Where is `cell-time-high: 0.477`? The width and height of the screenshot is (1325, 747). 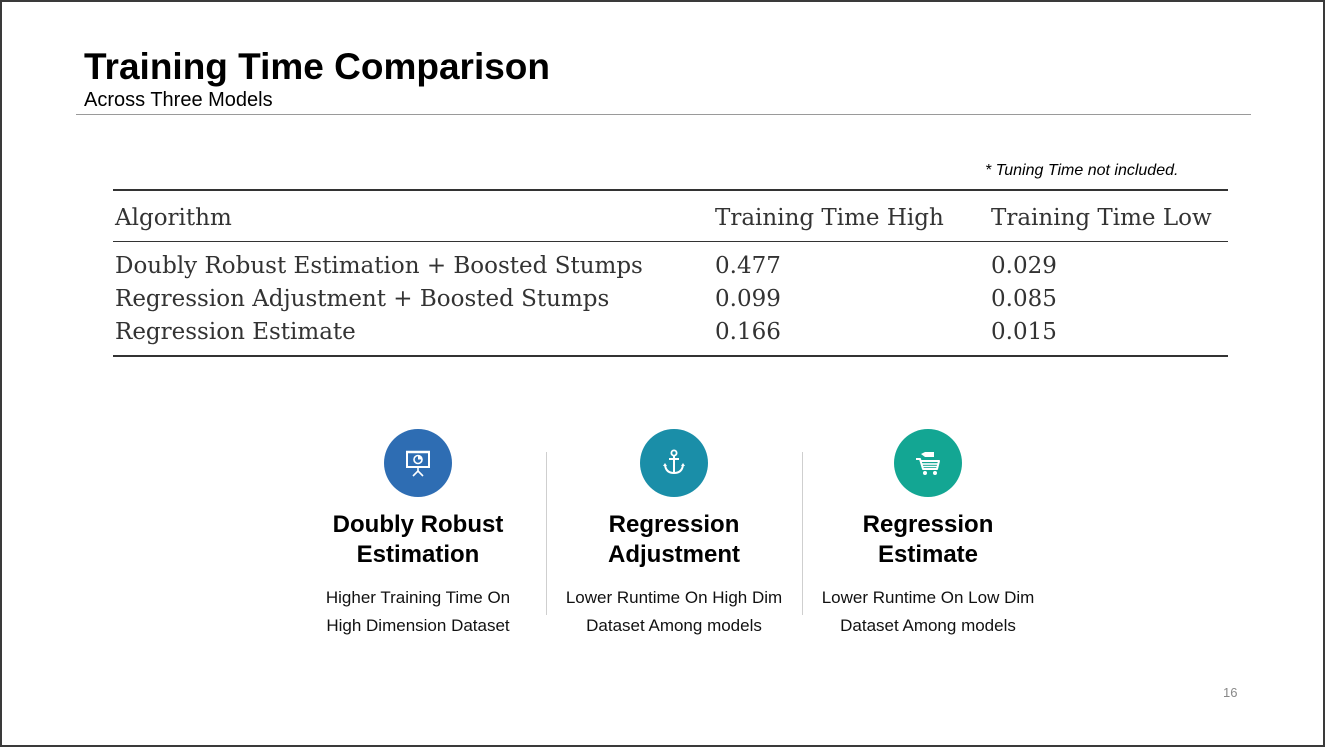
cell-time-high: 0.477 is located at coordinates (748, 266).